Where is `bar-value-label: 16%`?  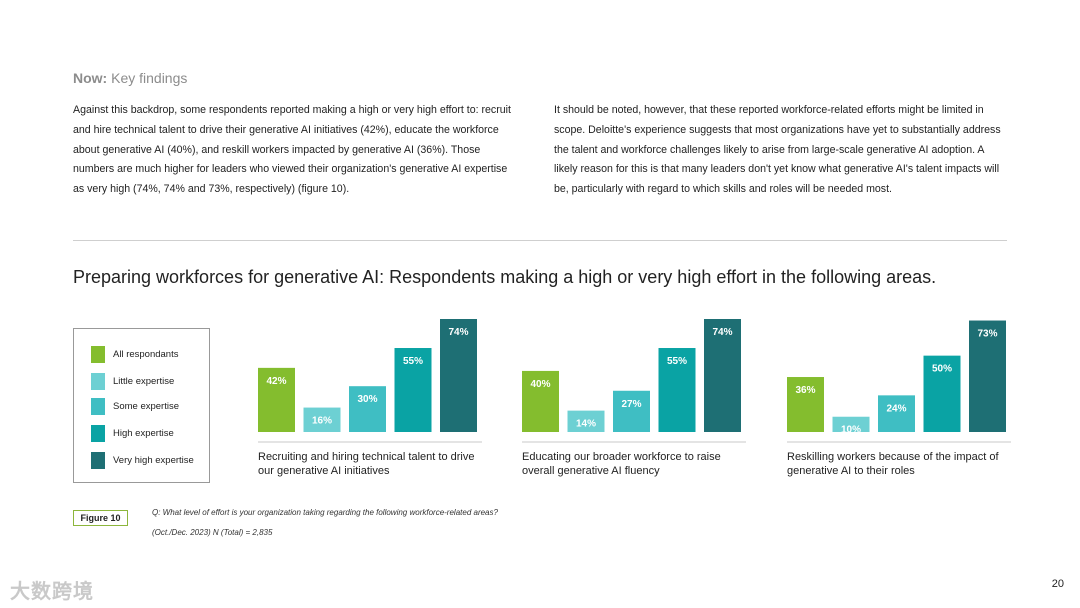 bar-value-label: 16% is located at coordinates (322, 421).